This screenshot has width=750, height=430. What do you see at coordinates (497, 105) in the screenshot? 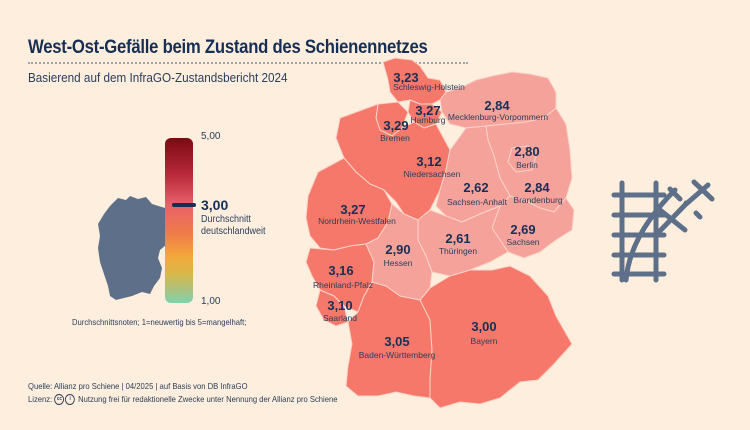
I see `value-mv: 2,84` at bounding box center [497, 105].